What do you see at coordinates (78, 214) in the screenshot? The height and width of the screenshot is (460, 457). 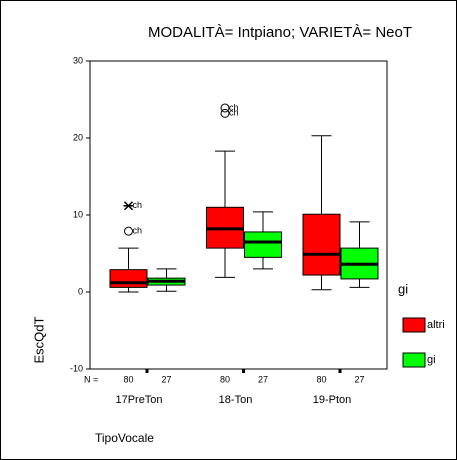 I see `y-tick-label: 10` at bounding box center [78, 214].